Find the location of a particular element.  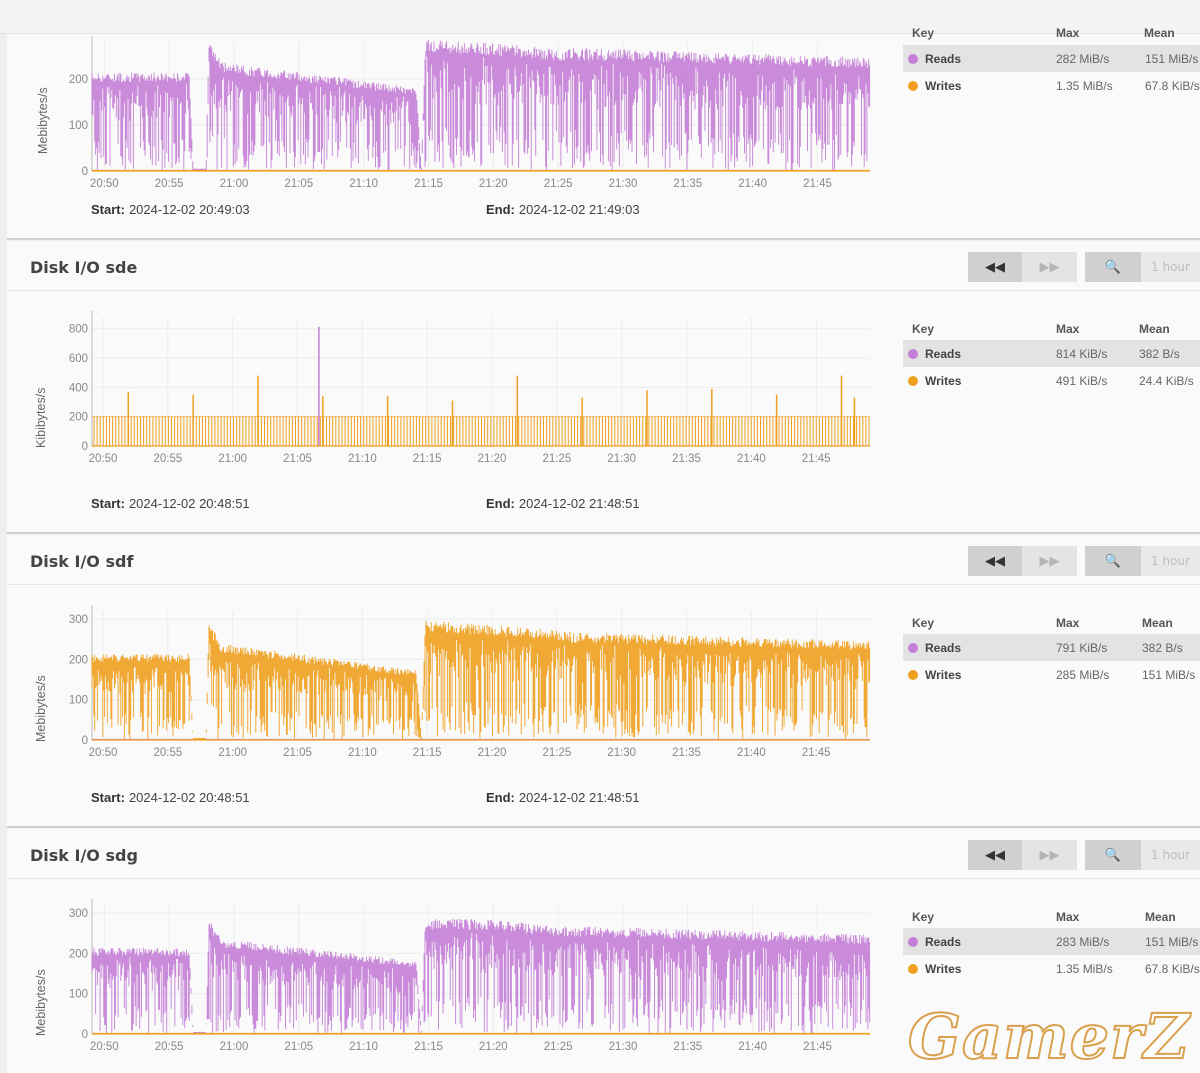

panel-title: Disk I/O sdf is located at coordinates (82, 561).